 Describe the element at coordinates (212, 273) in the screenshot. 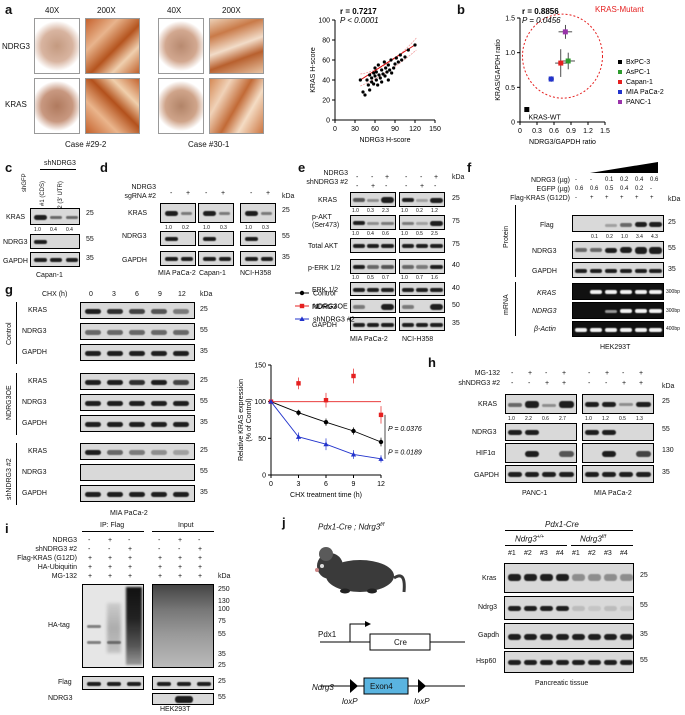

I see `cell-line-label: Capan-1` at that location.